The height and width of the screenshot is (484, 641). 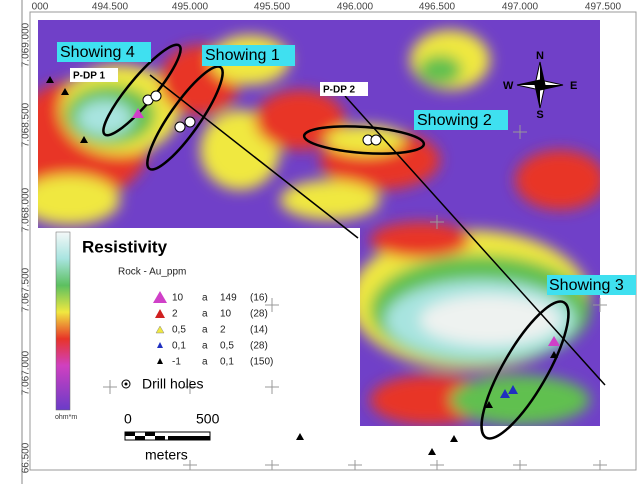 I want to click on y-label: 7.069.000, so click(x=26, y=44).